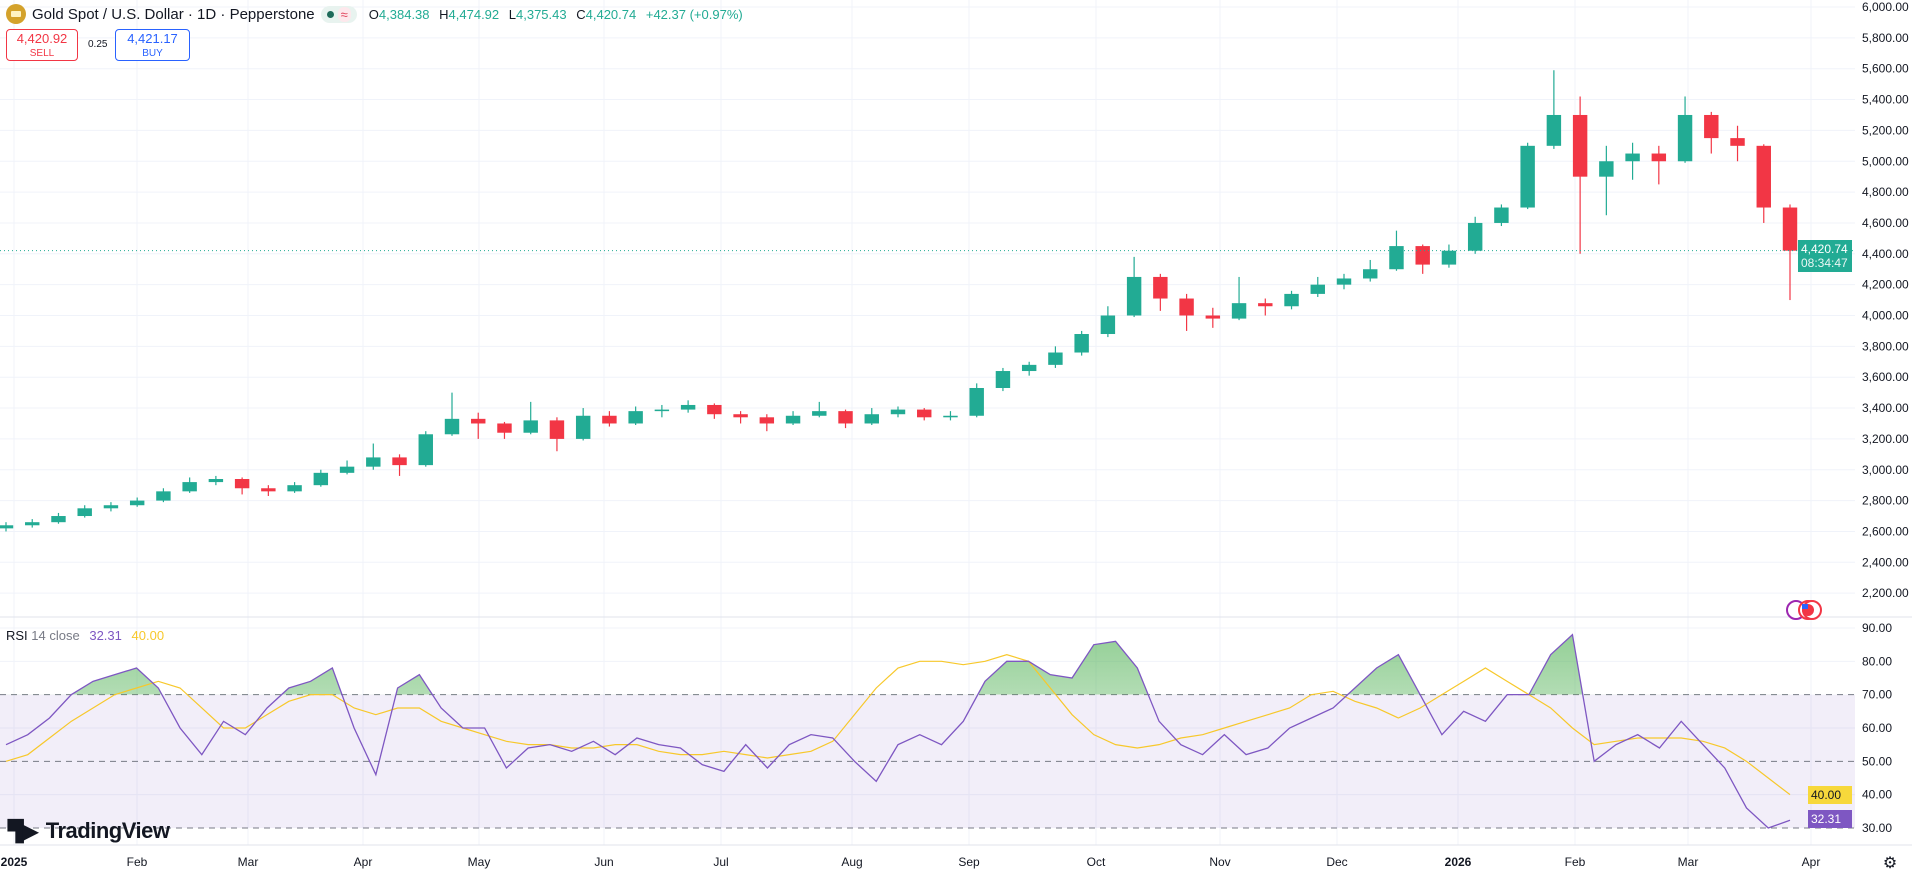  I want to click on time-axis-label: 2026, so click(1458, 862).